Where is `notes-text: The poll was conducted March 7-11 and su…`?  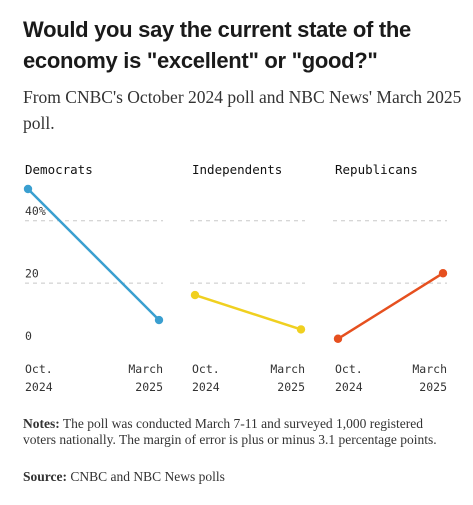 notes-text: The poll was conducted March 7-11 and su… is located at coordinates (230, 431).